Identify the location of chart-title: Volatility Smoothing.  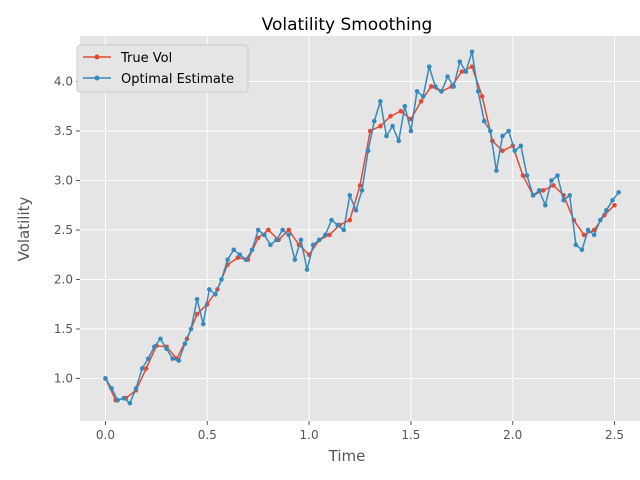
(347, 25).